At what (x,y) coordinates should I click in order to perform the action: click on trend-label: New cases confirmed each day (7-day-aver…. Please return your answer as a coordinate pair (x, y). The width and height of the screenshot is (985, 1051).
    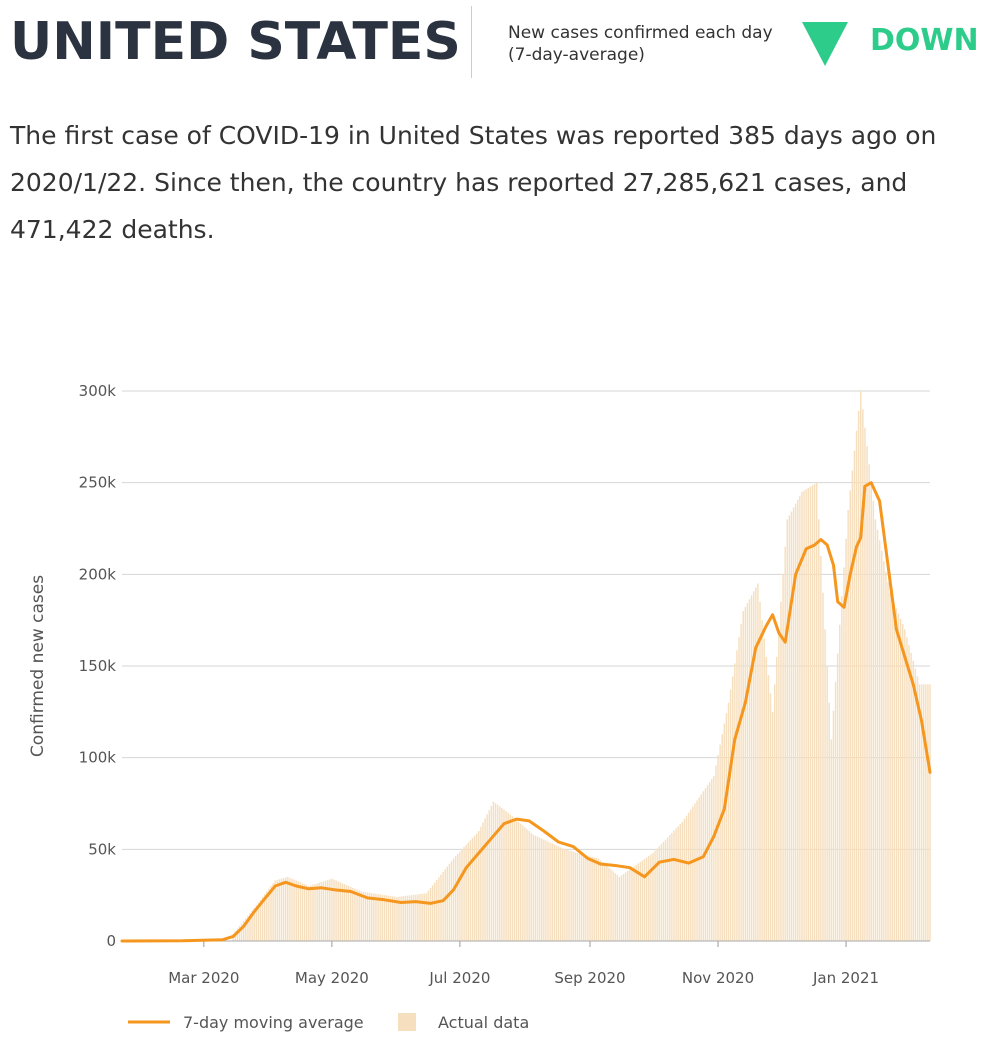
    Looking at the image, I should click on (640, 44).